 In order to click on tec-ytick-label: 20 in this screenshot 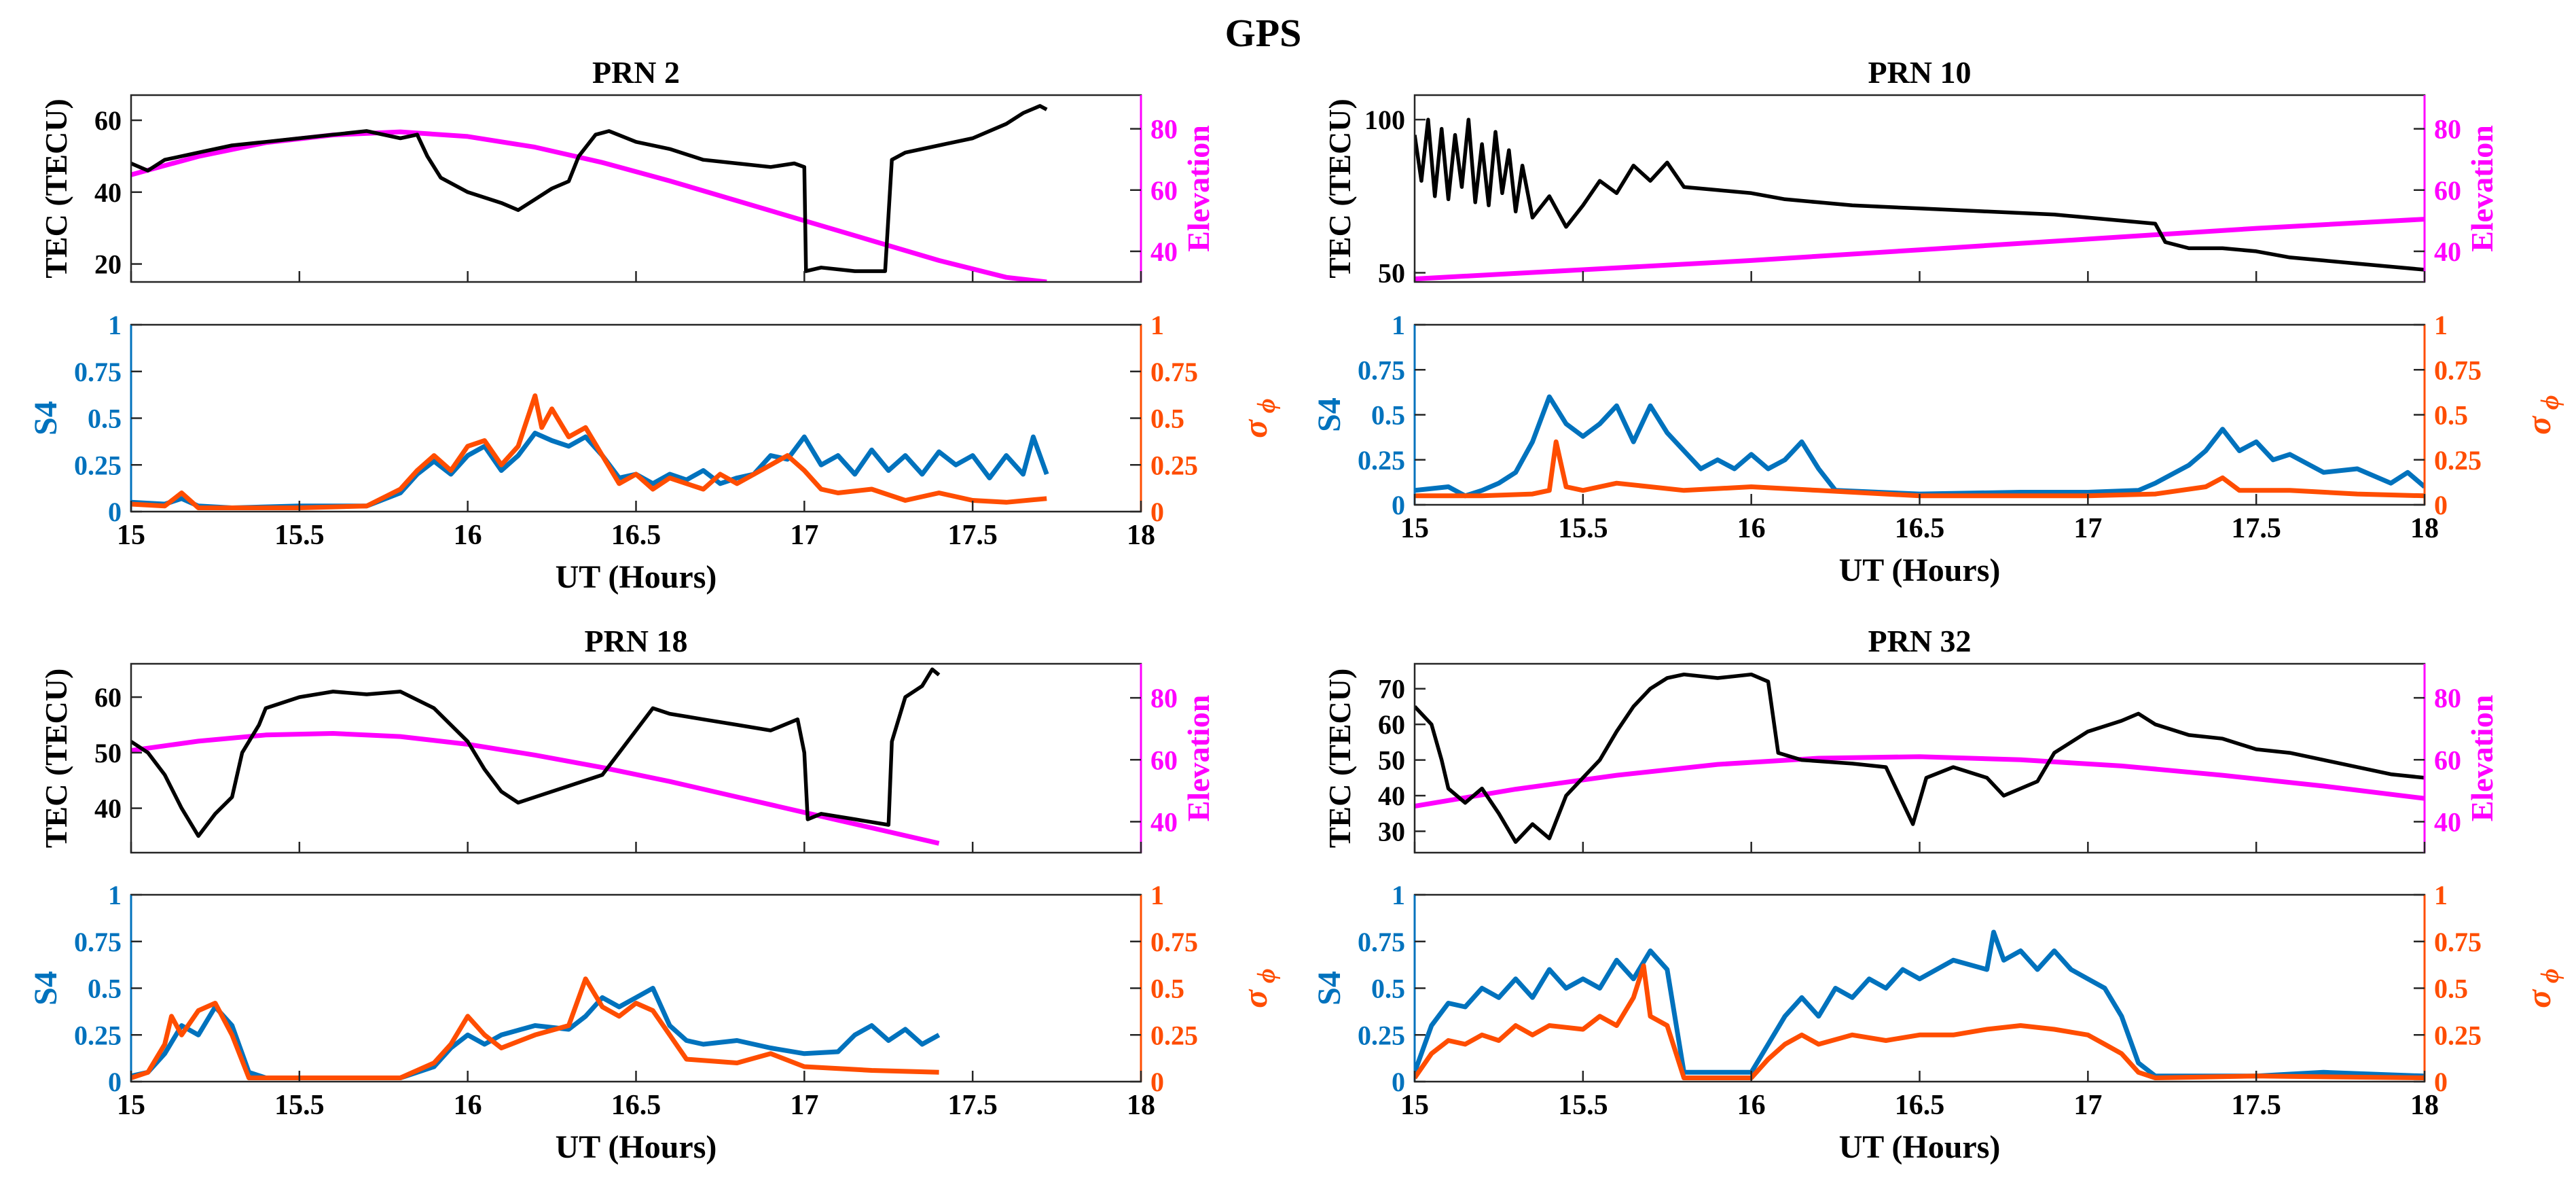, I will do `click(108, 264)`.